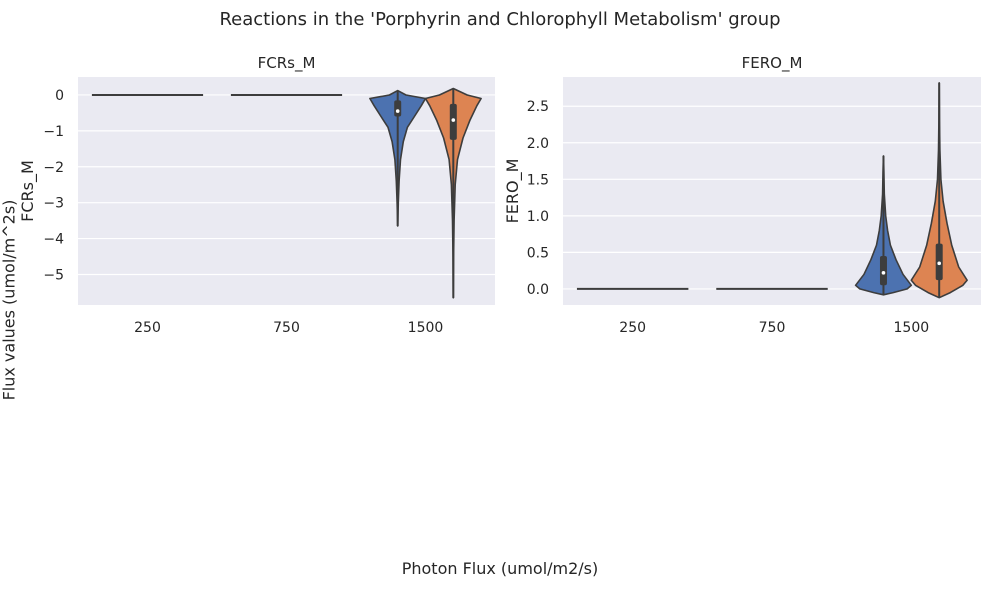 Image resolution: width=1000 pixels, height=600 pixels. Describe the element at coordinates (53, 240) in the screenshot. I see `y-tick-label: −4` at that location.